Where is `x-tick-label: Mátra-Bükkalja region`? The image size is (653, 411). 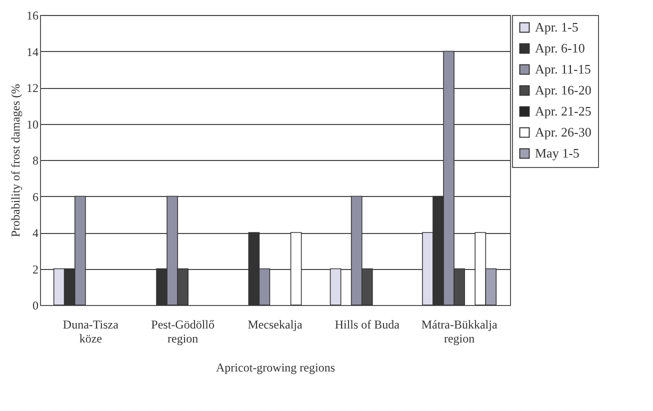 x-tick-label: Mátra-Bükkalja region is located at coordinates (459, 332).